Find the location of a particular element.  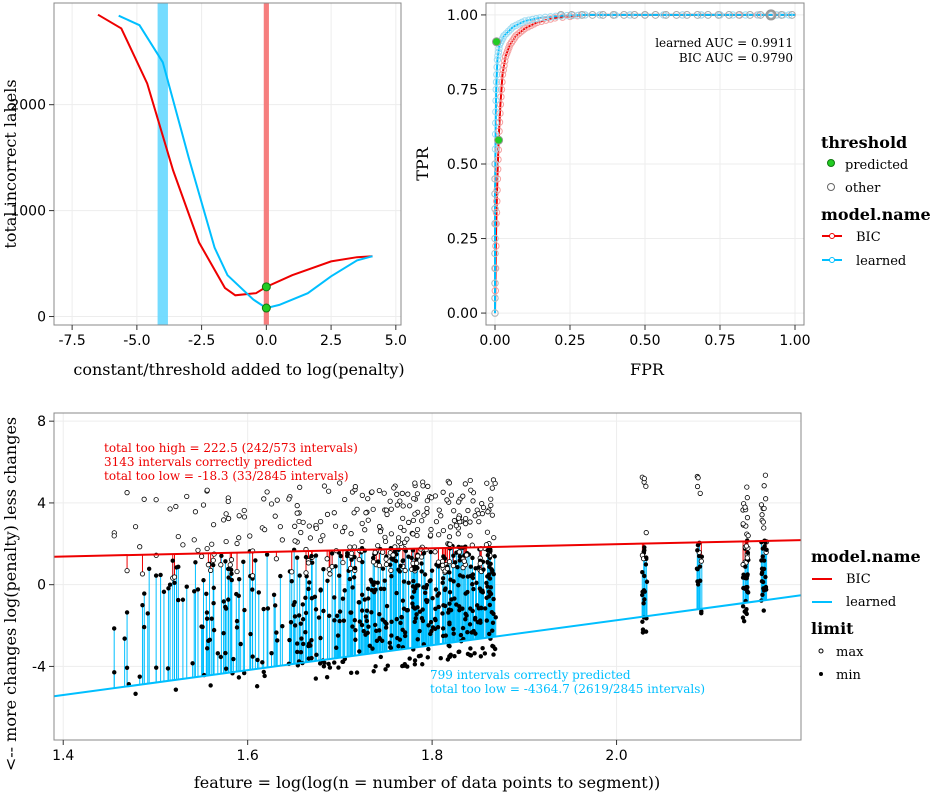

x-tick-label: 0.25 is located at coordinates (569, 341).